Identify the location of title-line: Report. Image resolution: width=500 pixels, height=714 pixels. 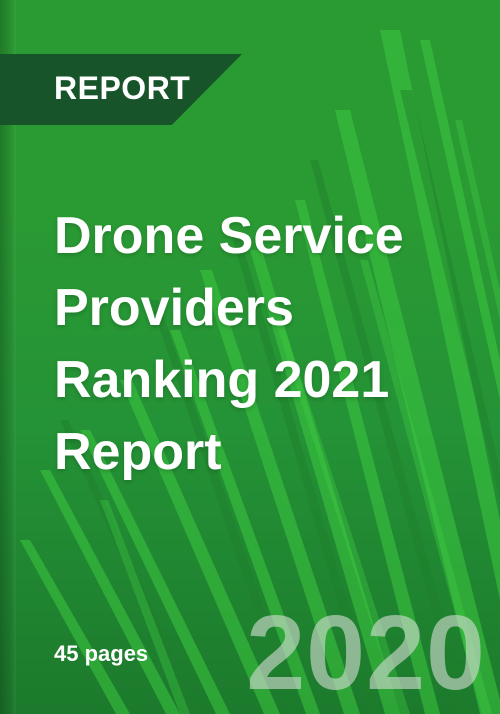
(138, 452).